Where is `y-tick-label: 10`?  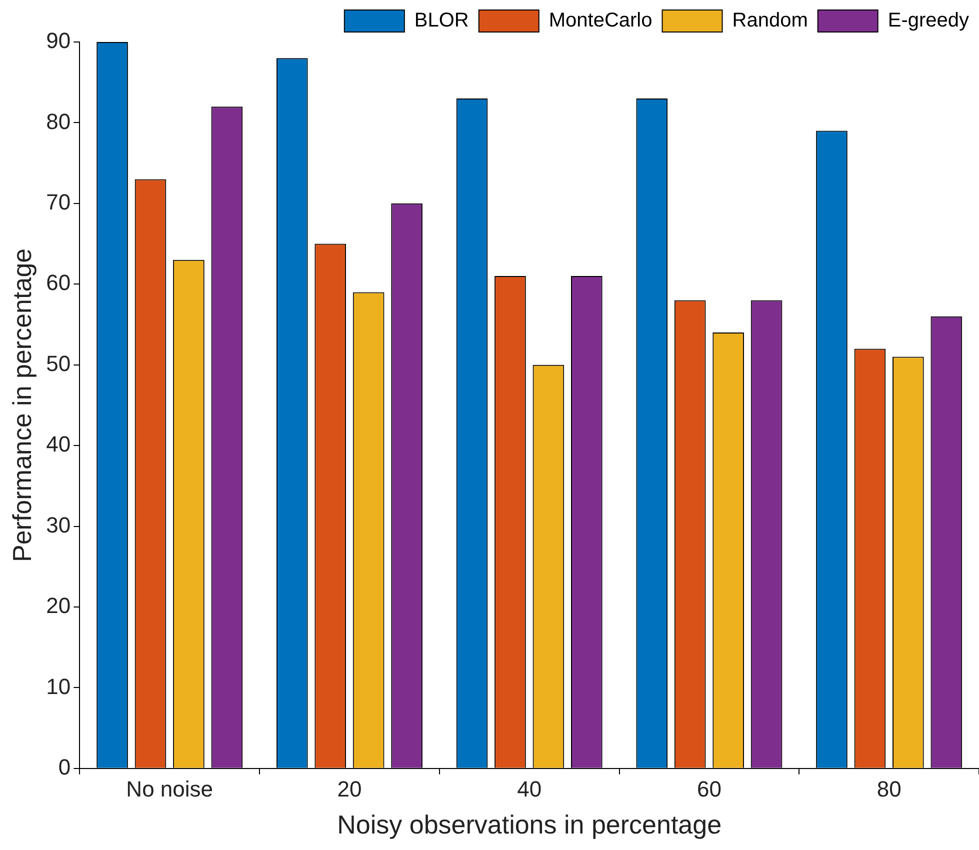 y-tick-label: 10 is located at coordinates (58, 686).